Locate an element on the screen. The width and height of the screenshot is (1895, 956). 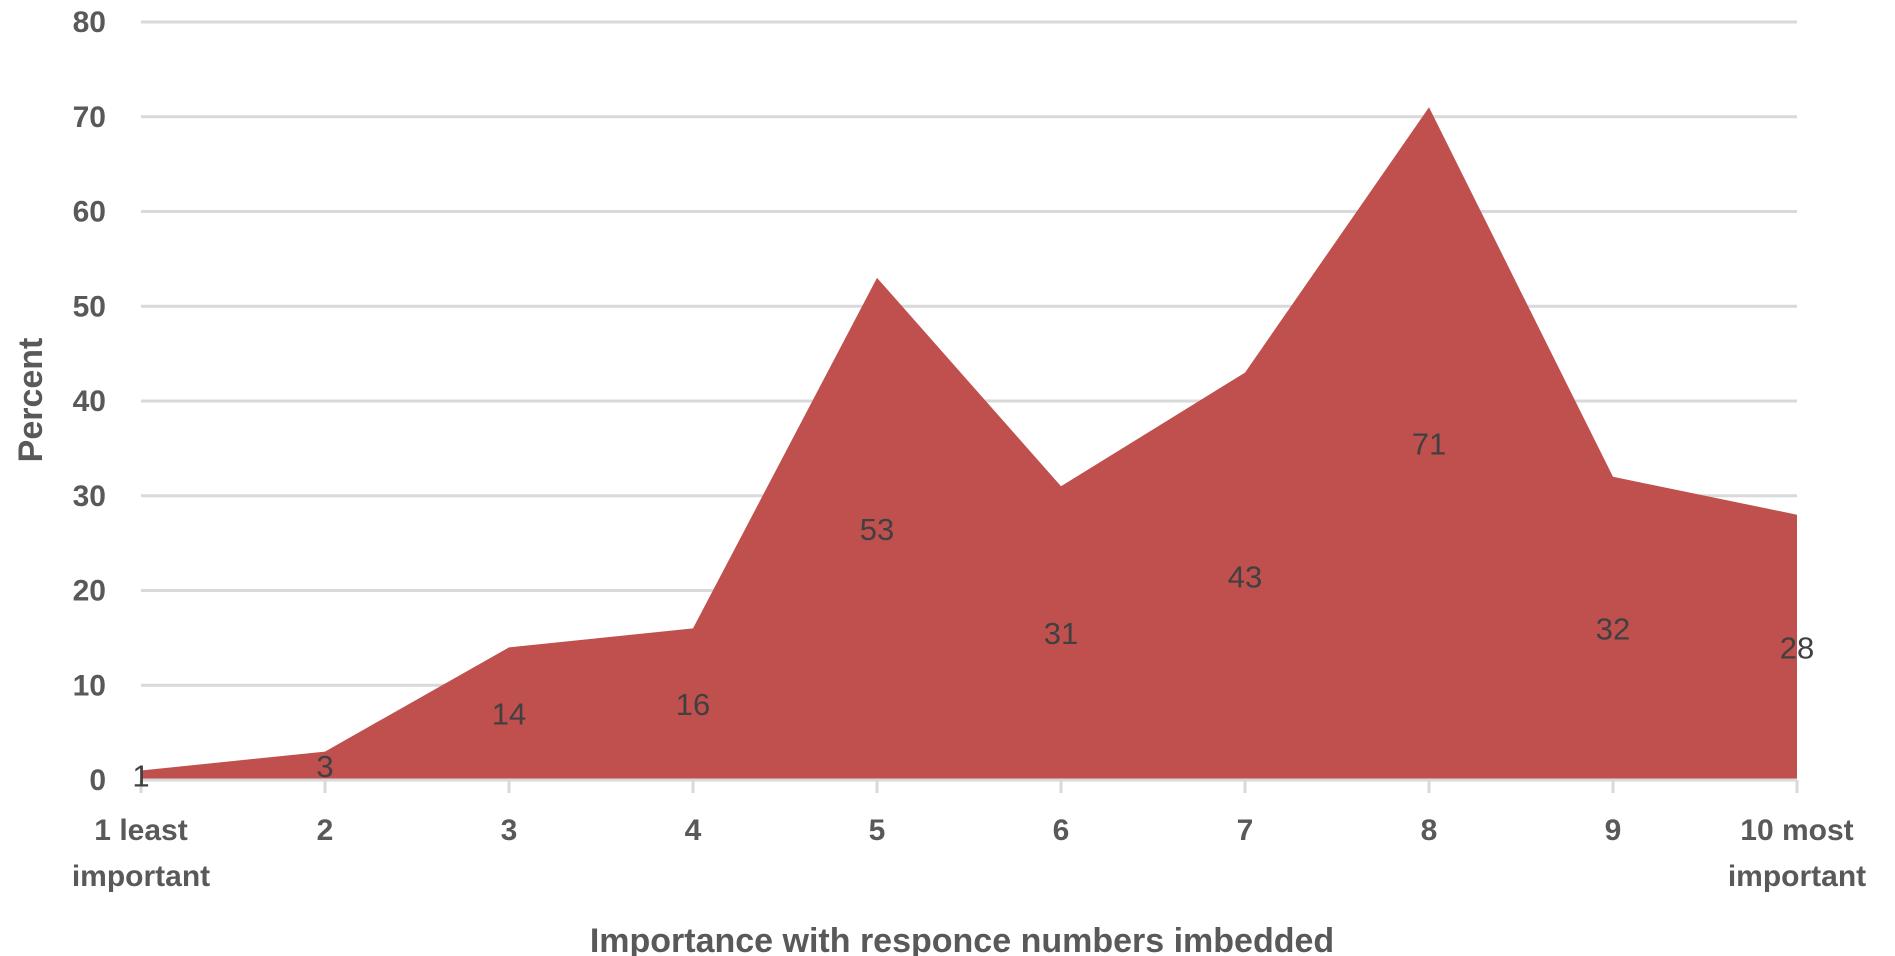
data-label: 14 is located at coordinates (509, 714).